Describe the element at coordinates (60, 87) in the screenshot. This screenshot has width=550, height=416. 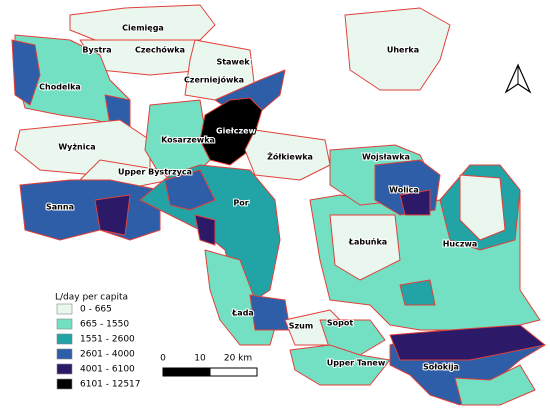
I see `region-label: Chodelka` at that location.